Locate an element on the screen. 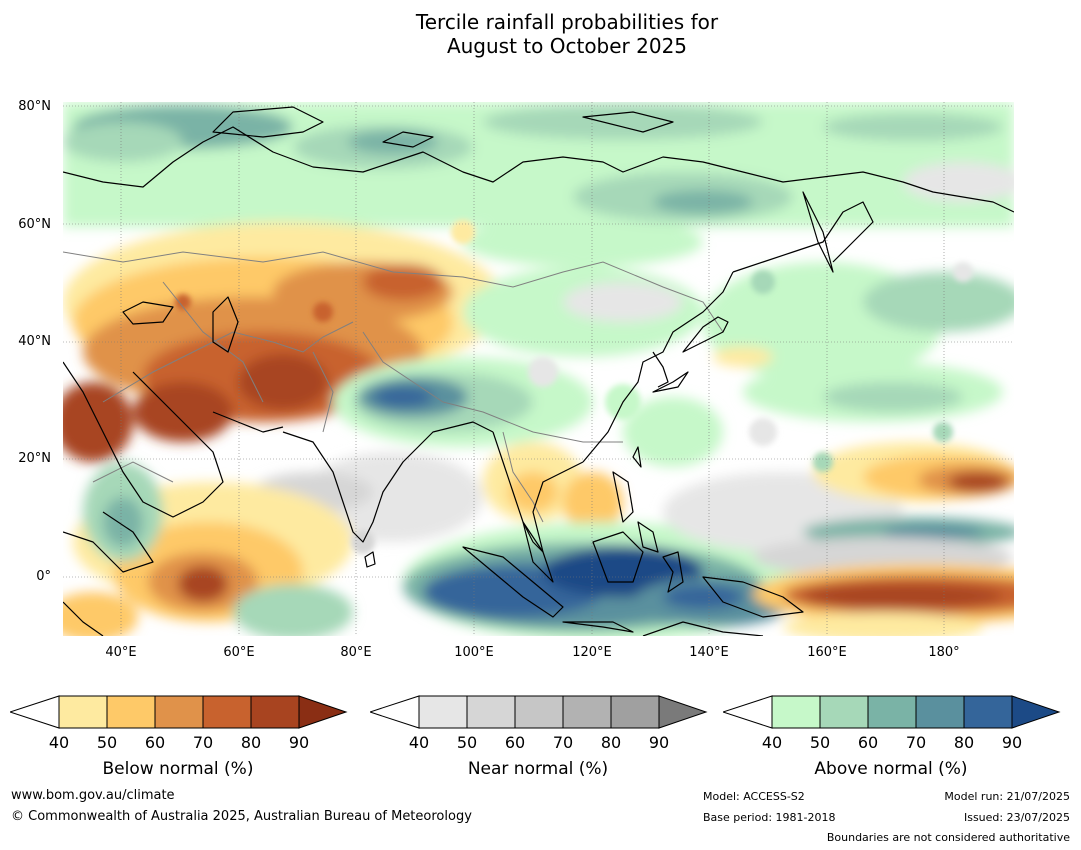 Image resolution: width=1081 pixels, height=850 pixels. issued-text: Issued: 23/07/2025 is located at coordinates (1016, 817).